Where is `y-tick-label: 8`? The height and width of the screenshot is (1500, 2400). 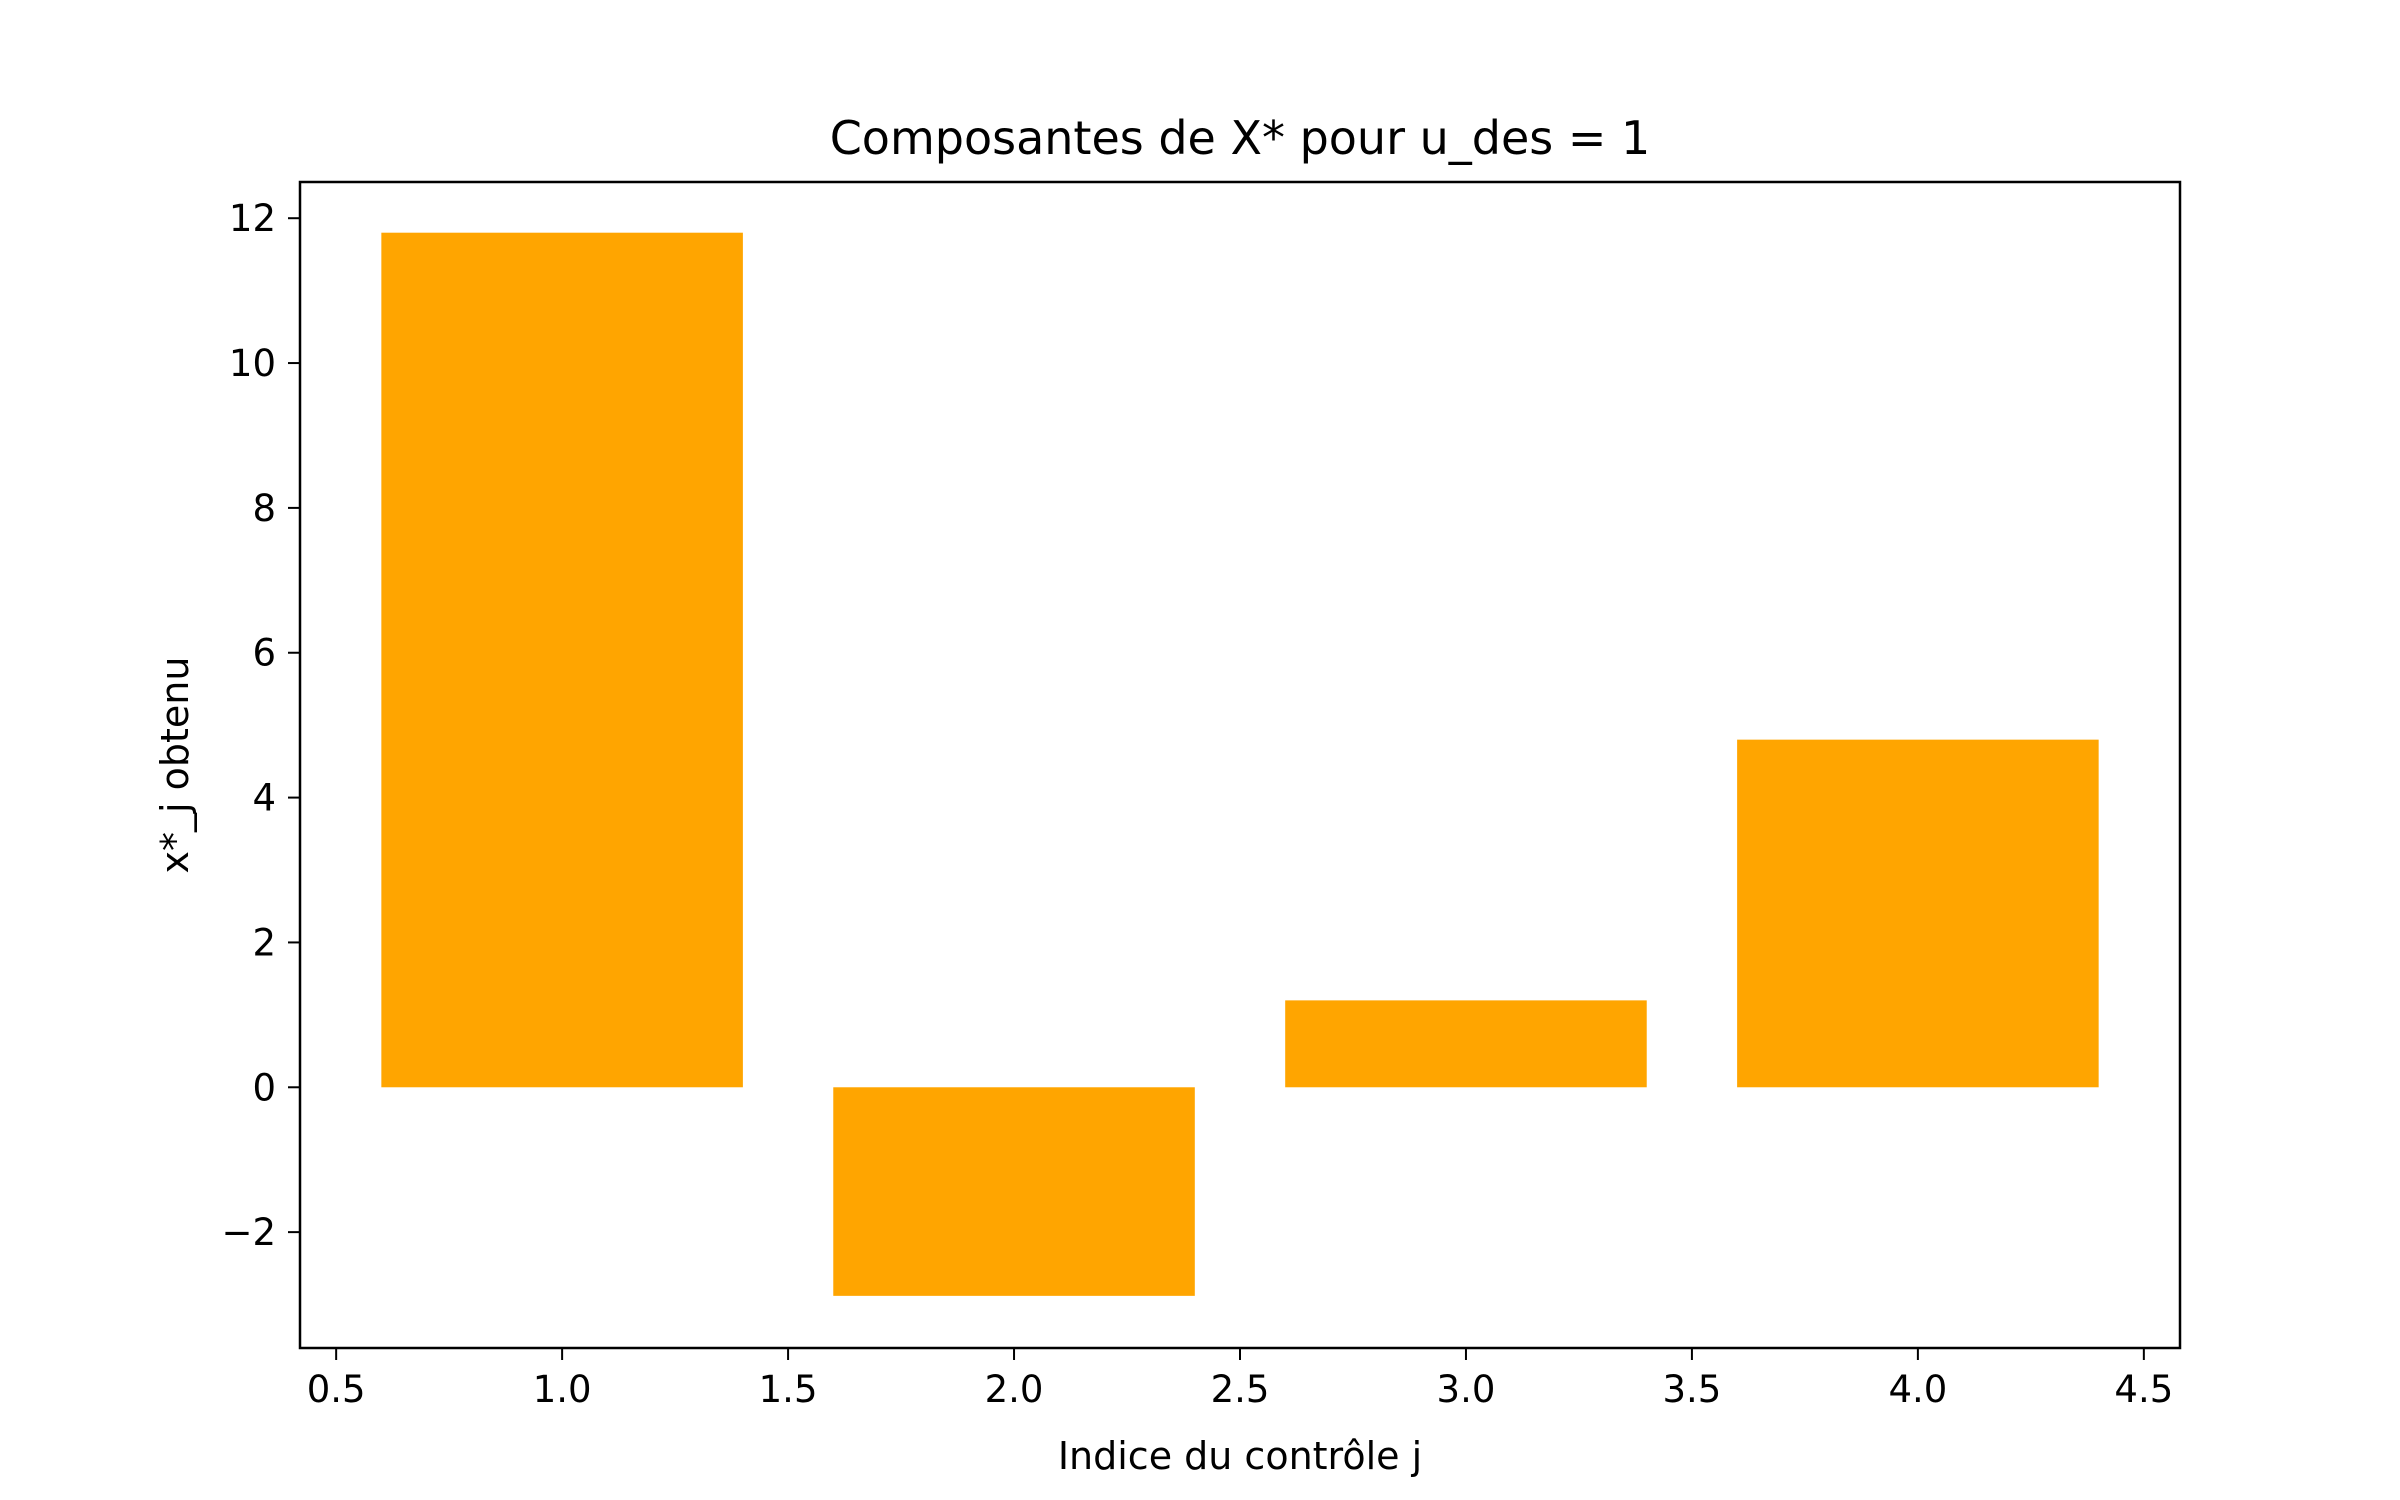
y-tick-label: 8 is located at coordinates (264, 508).